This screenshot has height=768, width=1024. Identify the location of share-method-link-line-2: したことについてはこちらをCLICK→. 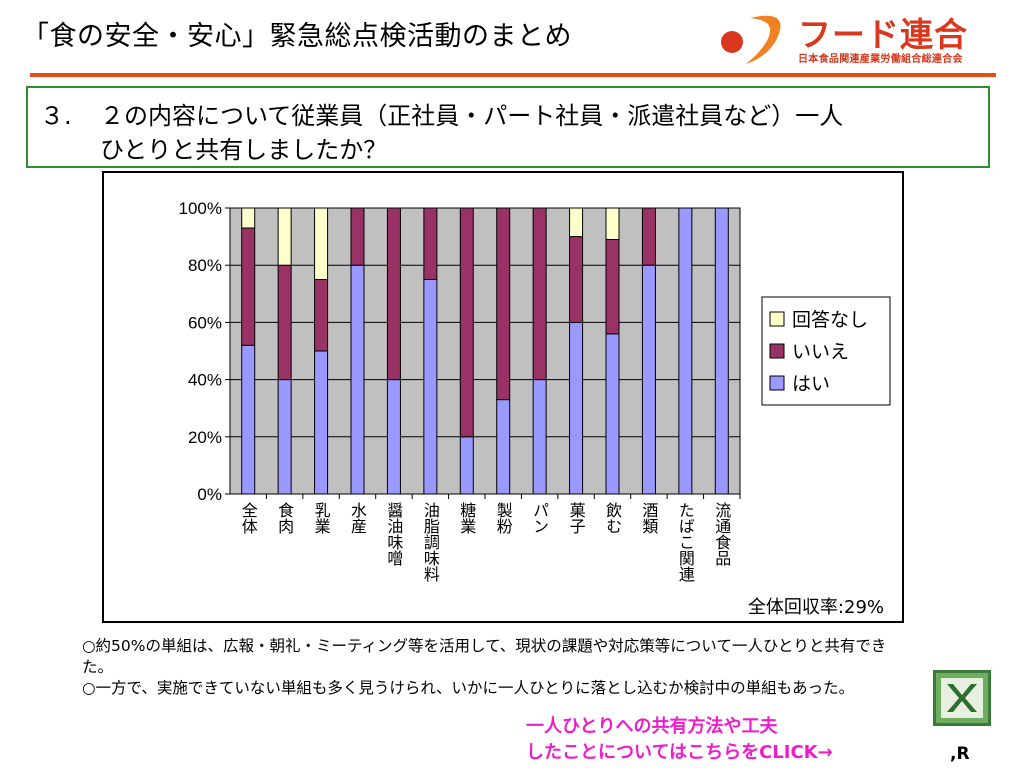
(679, 752).